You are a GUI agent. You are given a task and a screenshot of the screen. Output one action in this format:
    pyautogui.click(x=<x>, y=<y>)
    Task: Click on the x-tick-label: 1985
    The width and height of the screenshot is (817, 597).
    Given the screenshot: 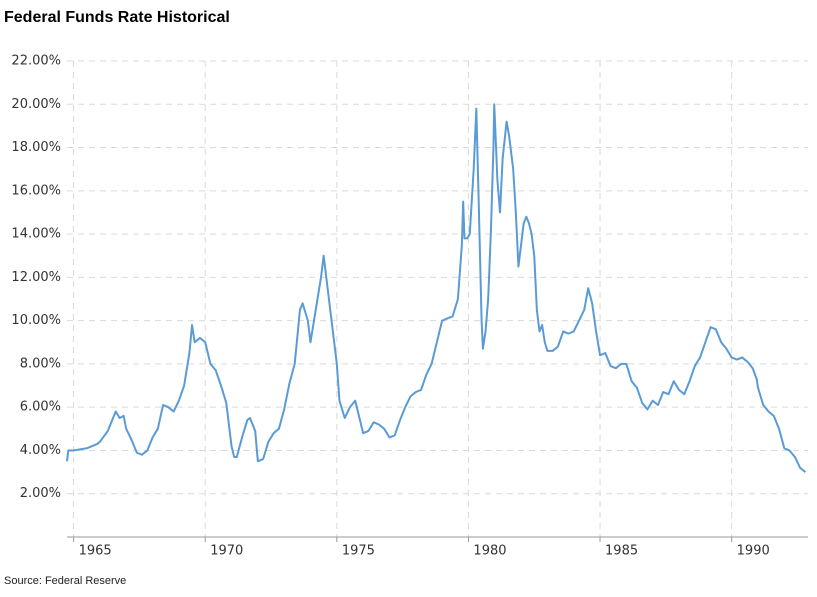 What is the action you would take?
    pyautogui.click(x=621, y=551)
    